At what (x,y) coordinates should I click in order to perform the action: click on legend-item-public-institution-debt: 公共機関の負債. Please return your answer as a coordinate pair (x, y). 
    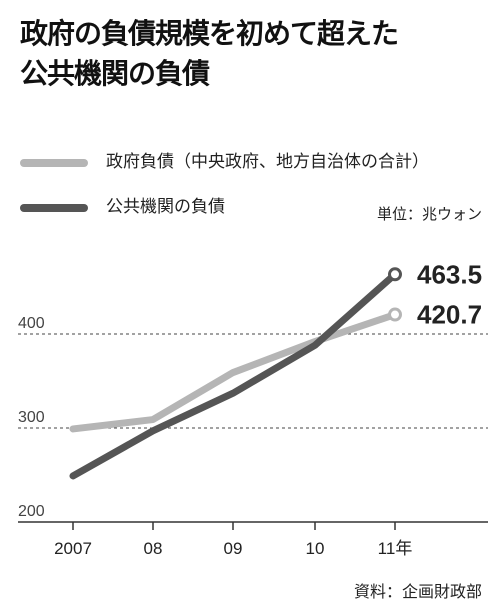
    Looking at the image, I should click on (255, 207).